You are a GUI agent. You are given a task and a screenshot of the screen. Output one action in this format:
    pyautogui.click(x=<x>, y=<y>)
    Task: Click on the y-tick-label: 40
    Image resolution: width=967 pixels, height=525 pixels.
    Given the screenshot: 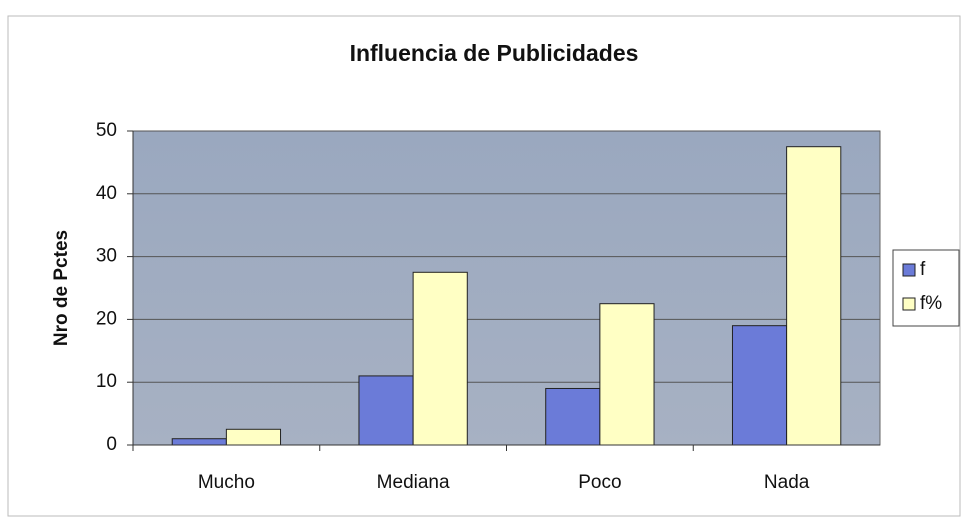 What is the action you would take?
    pyautogui.click(x=106, y=193)
    